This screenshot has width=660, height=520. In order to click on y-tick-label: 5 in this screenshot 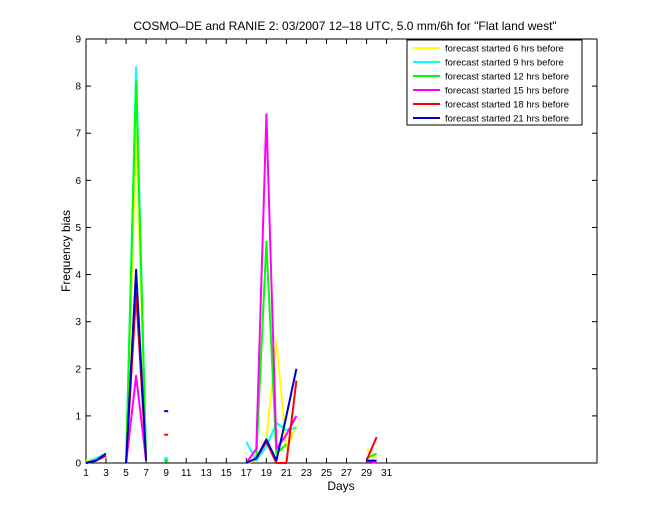, I will do `click(78, 228)`.